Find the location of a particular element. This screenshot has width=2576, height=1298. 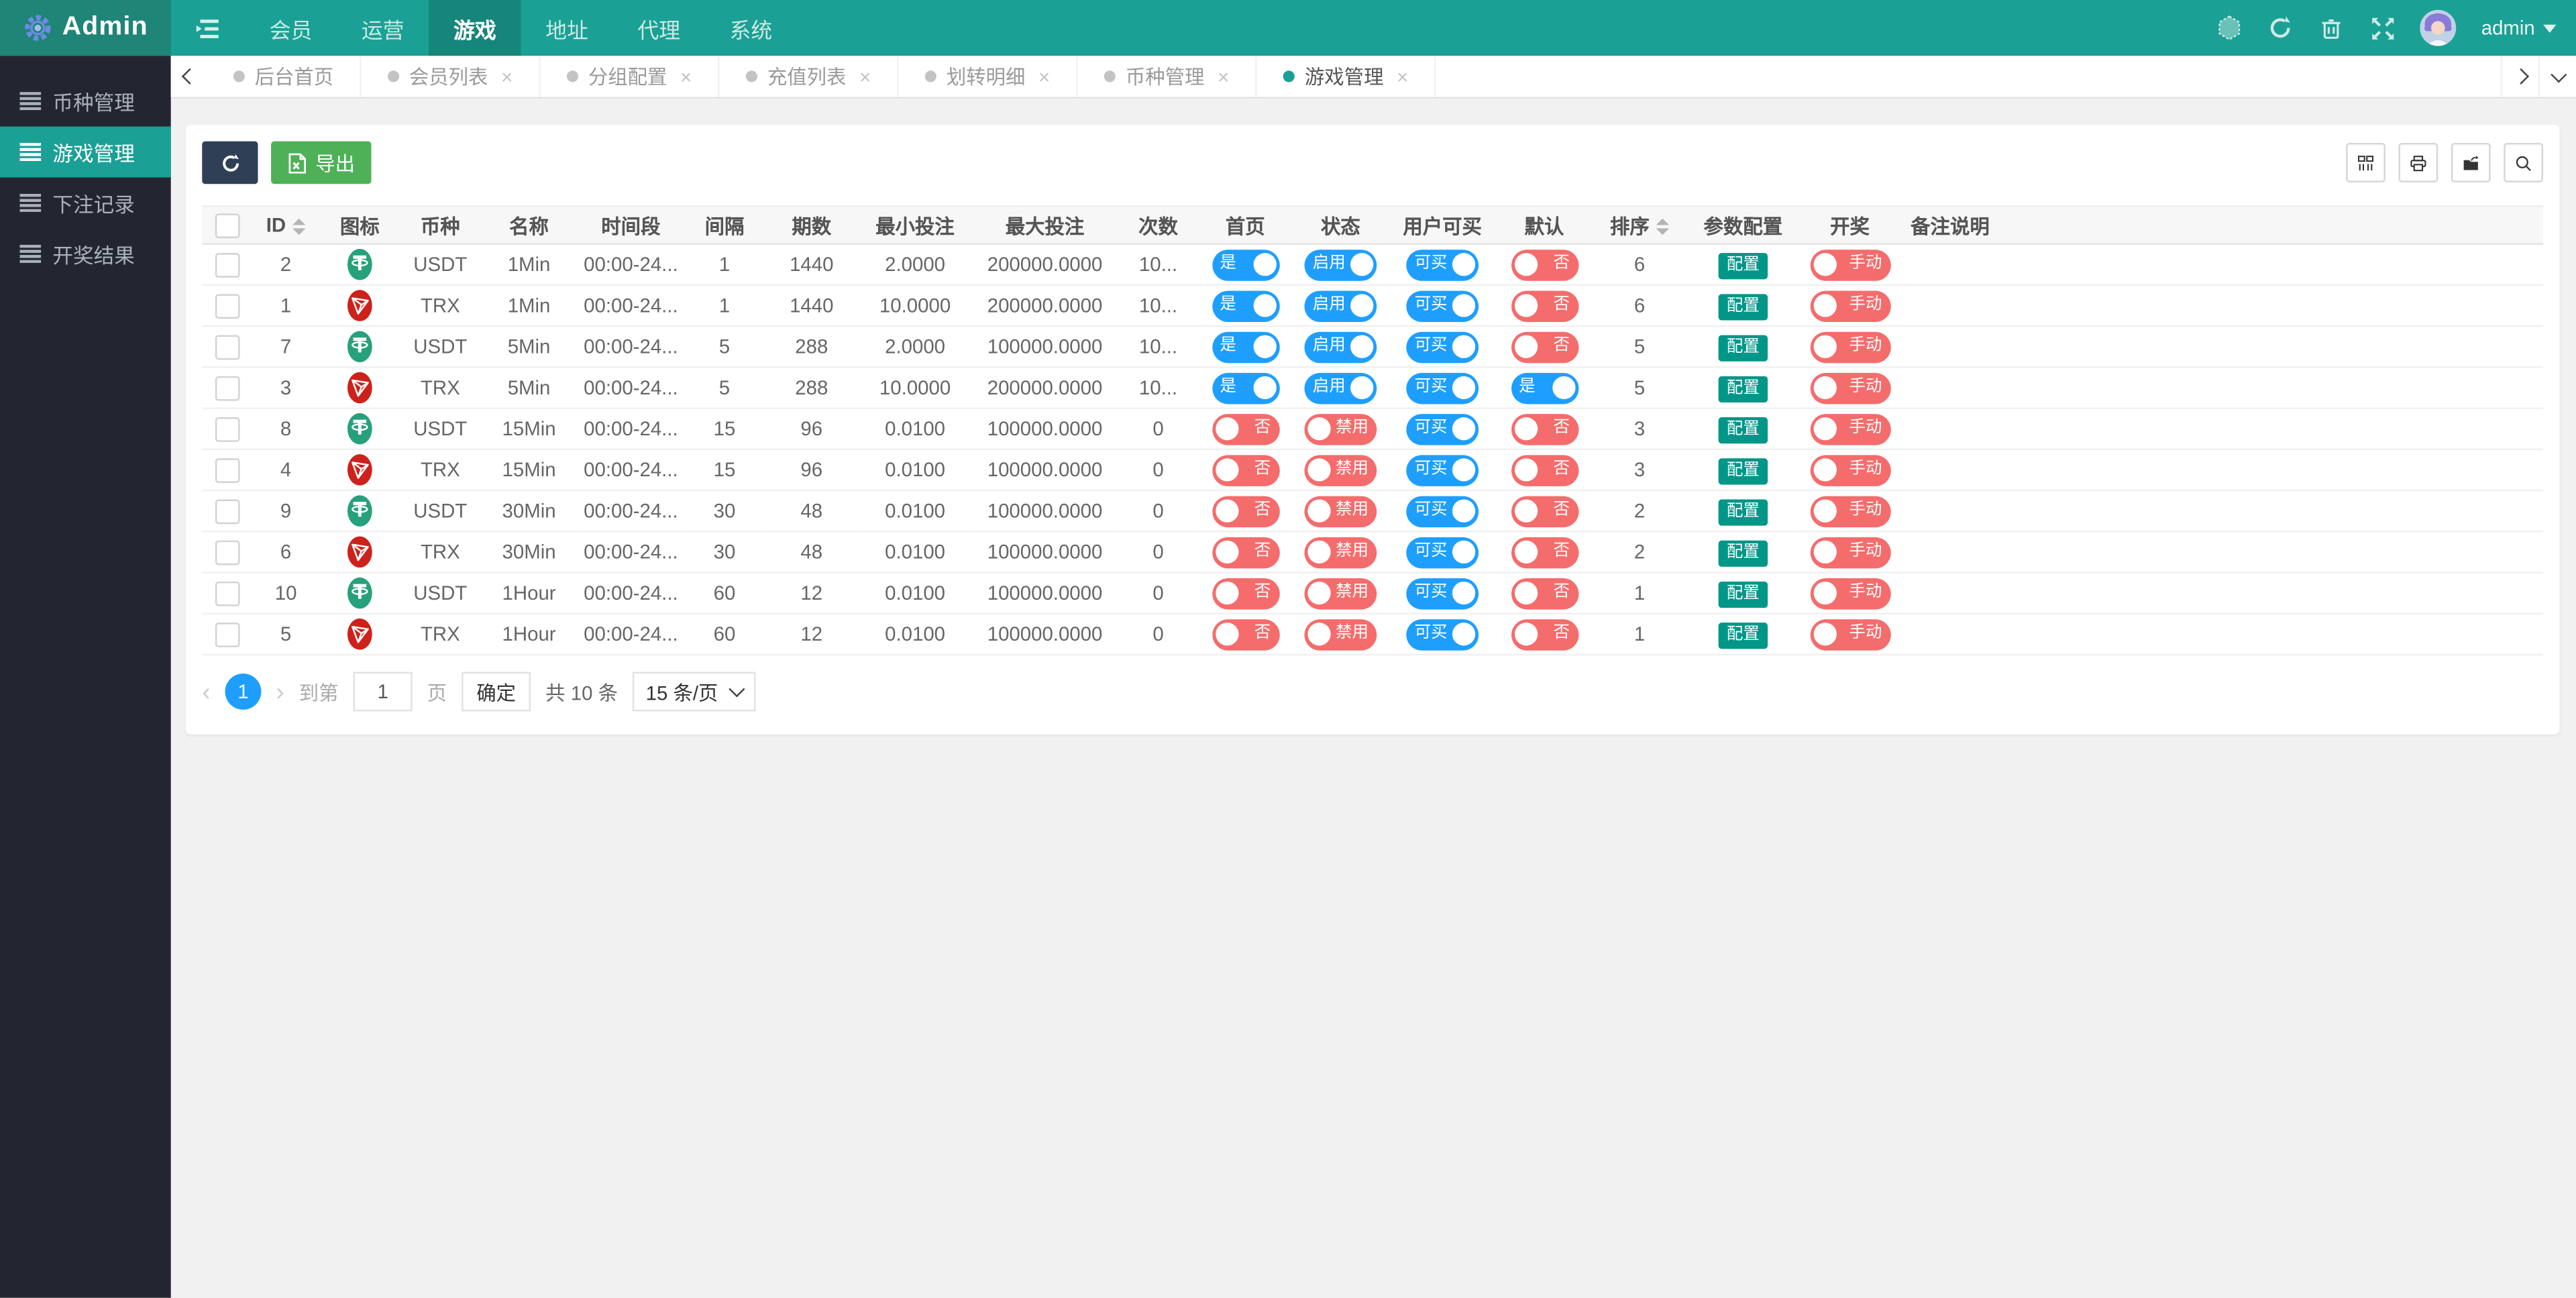

prev-page-button: ‹ is located at coordinates (206, 692).